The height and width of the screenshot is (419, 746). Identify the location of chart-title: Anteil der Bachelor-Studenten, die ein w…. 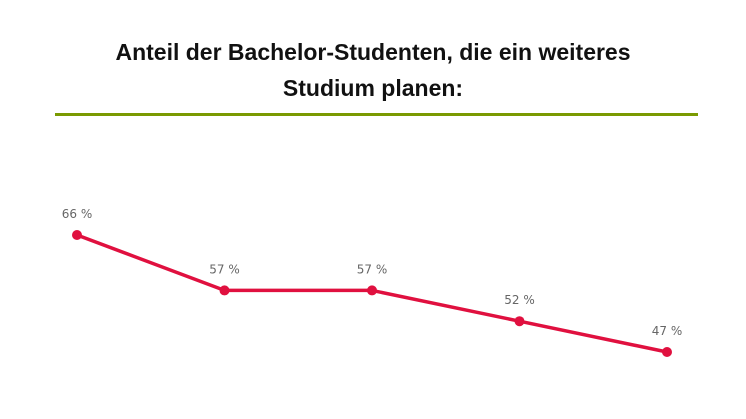
(373, 70).